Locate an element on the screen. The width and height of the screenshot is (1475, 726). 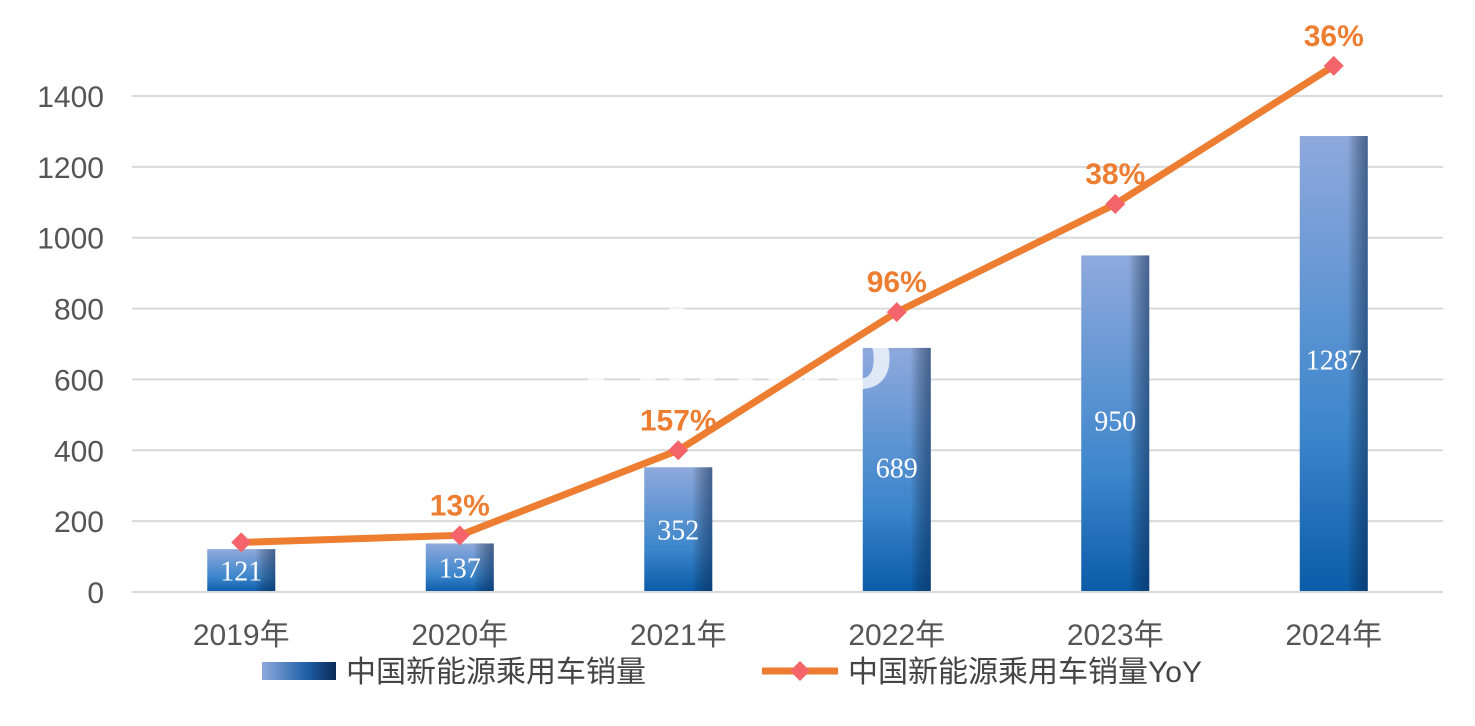
yoy-data-label: 38% is located at coordinates (1115, 174).